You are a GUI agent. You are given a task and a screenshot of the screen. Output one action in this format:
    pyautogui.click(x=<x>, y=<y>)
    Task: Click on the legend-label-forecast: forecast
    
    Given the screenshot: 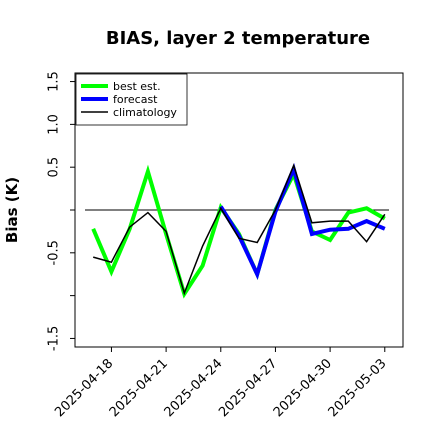 What is the action you would take?
    pyautogui.click(x=135, y=99)
    